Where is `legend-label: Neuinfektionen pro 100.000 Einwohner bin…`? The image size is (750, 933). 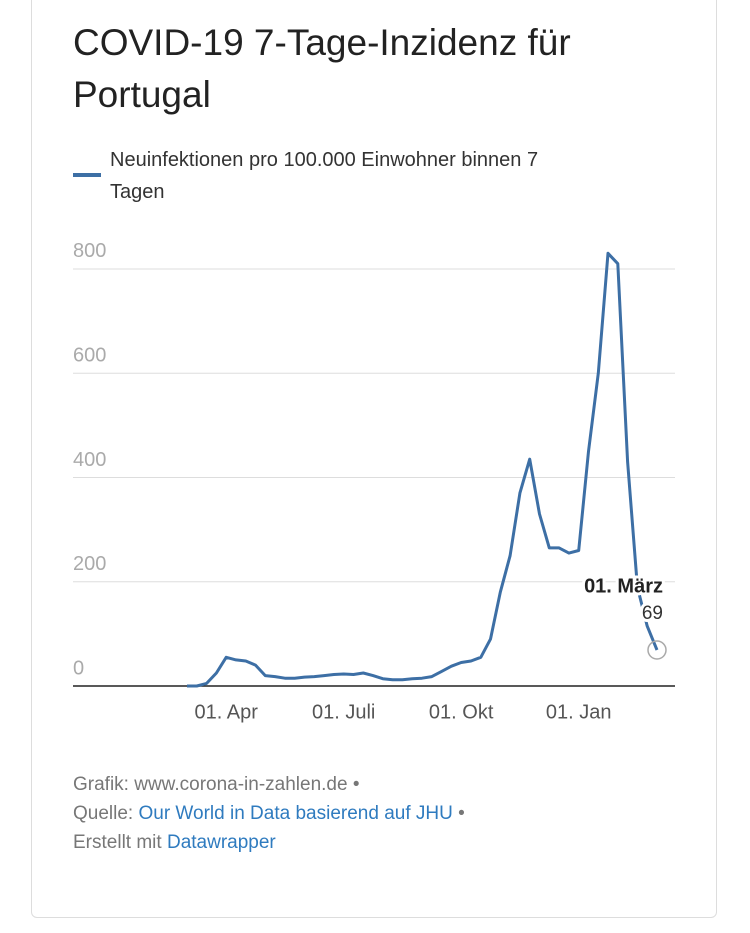 legend-label: Neuinfektionen pro 100.000 Einwohner bin… is located at coordinates (324, 176).